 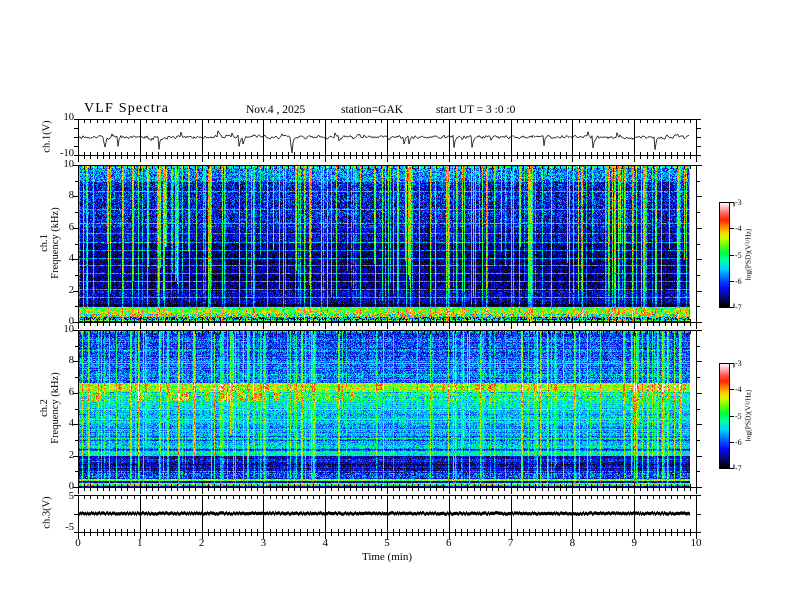 What do you see at coordinates (748, 254) in the screenshot?
I see `colorbar1-label: log(PSD)(V²/Hz)` at bounding box center [748, 254].